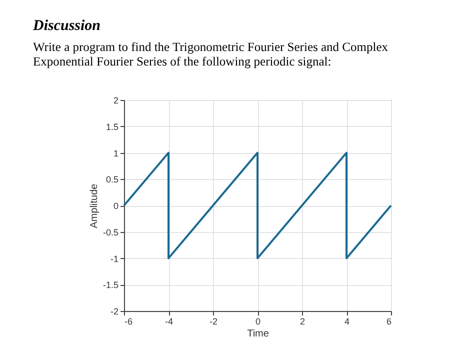 The height and width of the screenshot is (362, 474). Describe the element at coordinates (94, 205) in the screenshot. I see `y-axis-title: Amplitude` at that location.